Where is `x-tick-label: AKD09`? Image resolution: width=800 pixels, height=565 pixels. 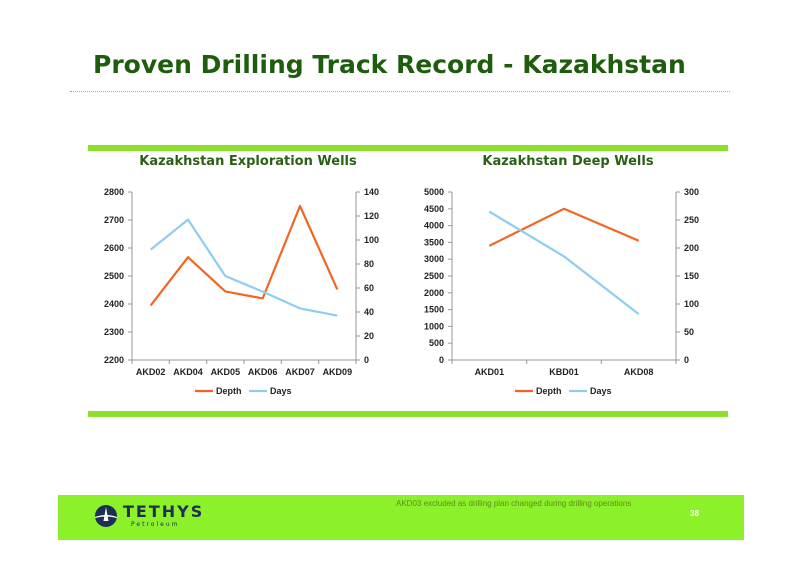
x-tick-label: AKD09 is located at coordinates (338, 372).